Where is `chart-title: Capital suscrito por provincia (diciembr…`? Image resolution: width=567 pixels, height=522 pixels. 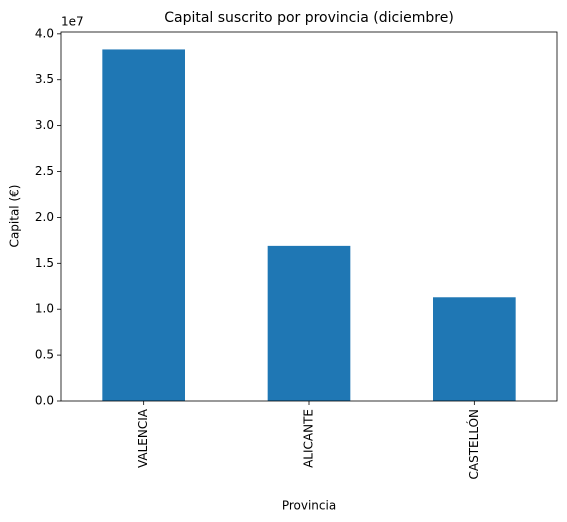 chart-title: Capital suscrito por provincia (diciembr… is located at coordinates (309, 18).